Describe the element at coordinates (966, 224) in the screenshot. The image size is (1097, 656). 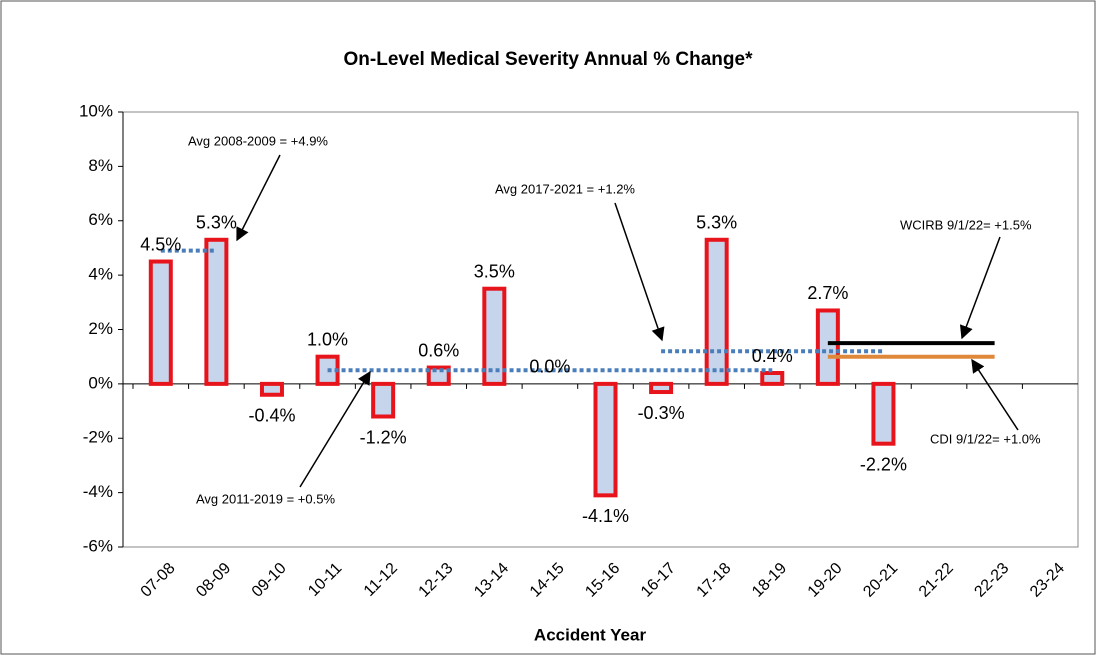
I see `annotation: WCIRB 9/1/22= +1.5%` at that location.